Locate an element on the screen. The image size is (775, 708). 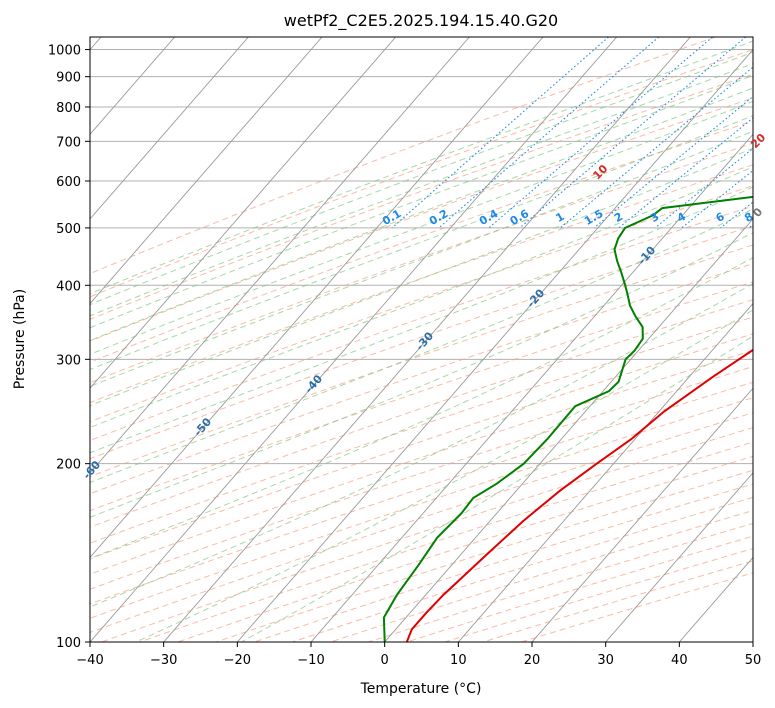
y-tick-label: 100 is located at coordinates (68, 643).